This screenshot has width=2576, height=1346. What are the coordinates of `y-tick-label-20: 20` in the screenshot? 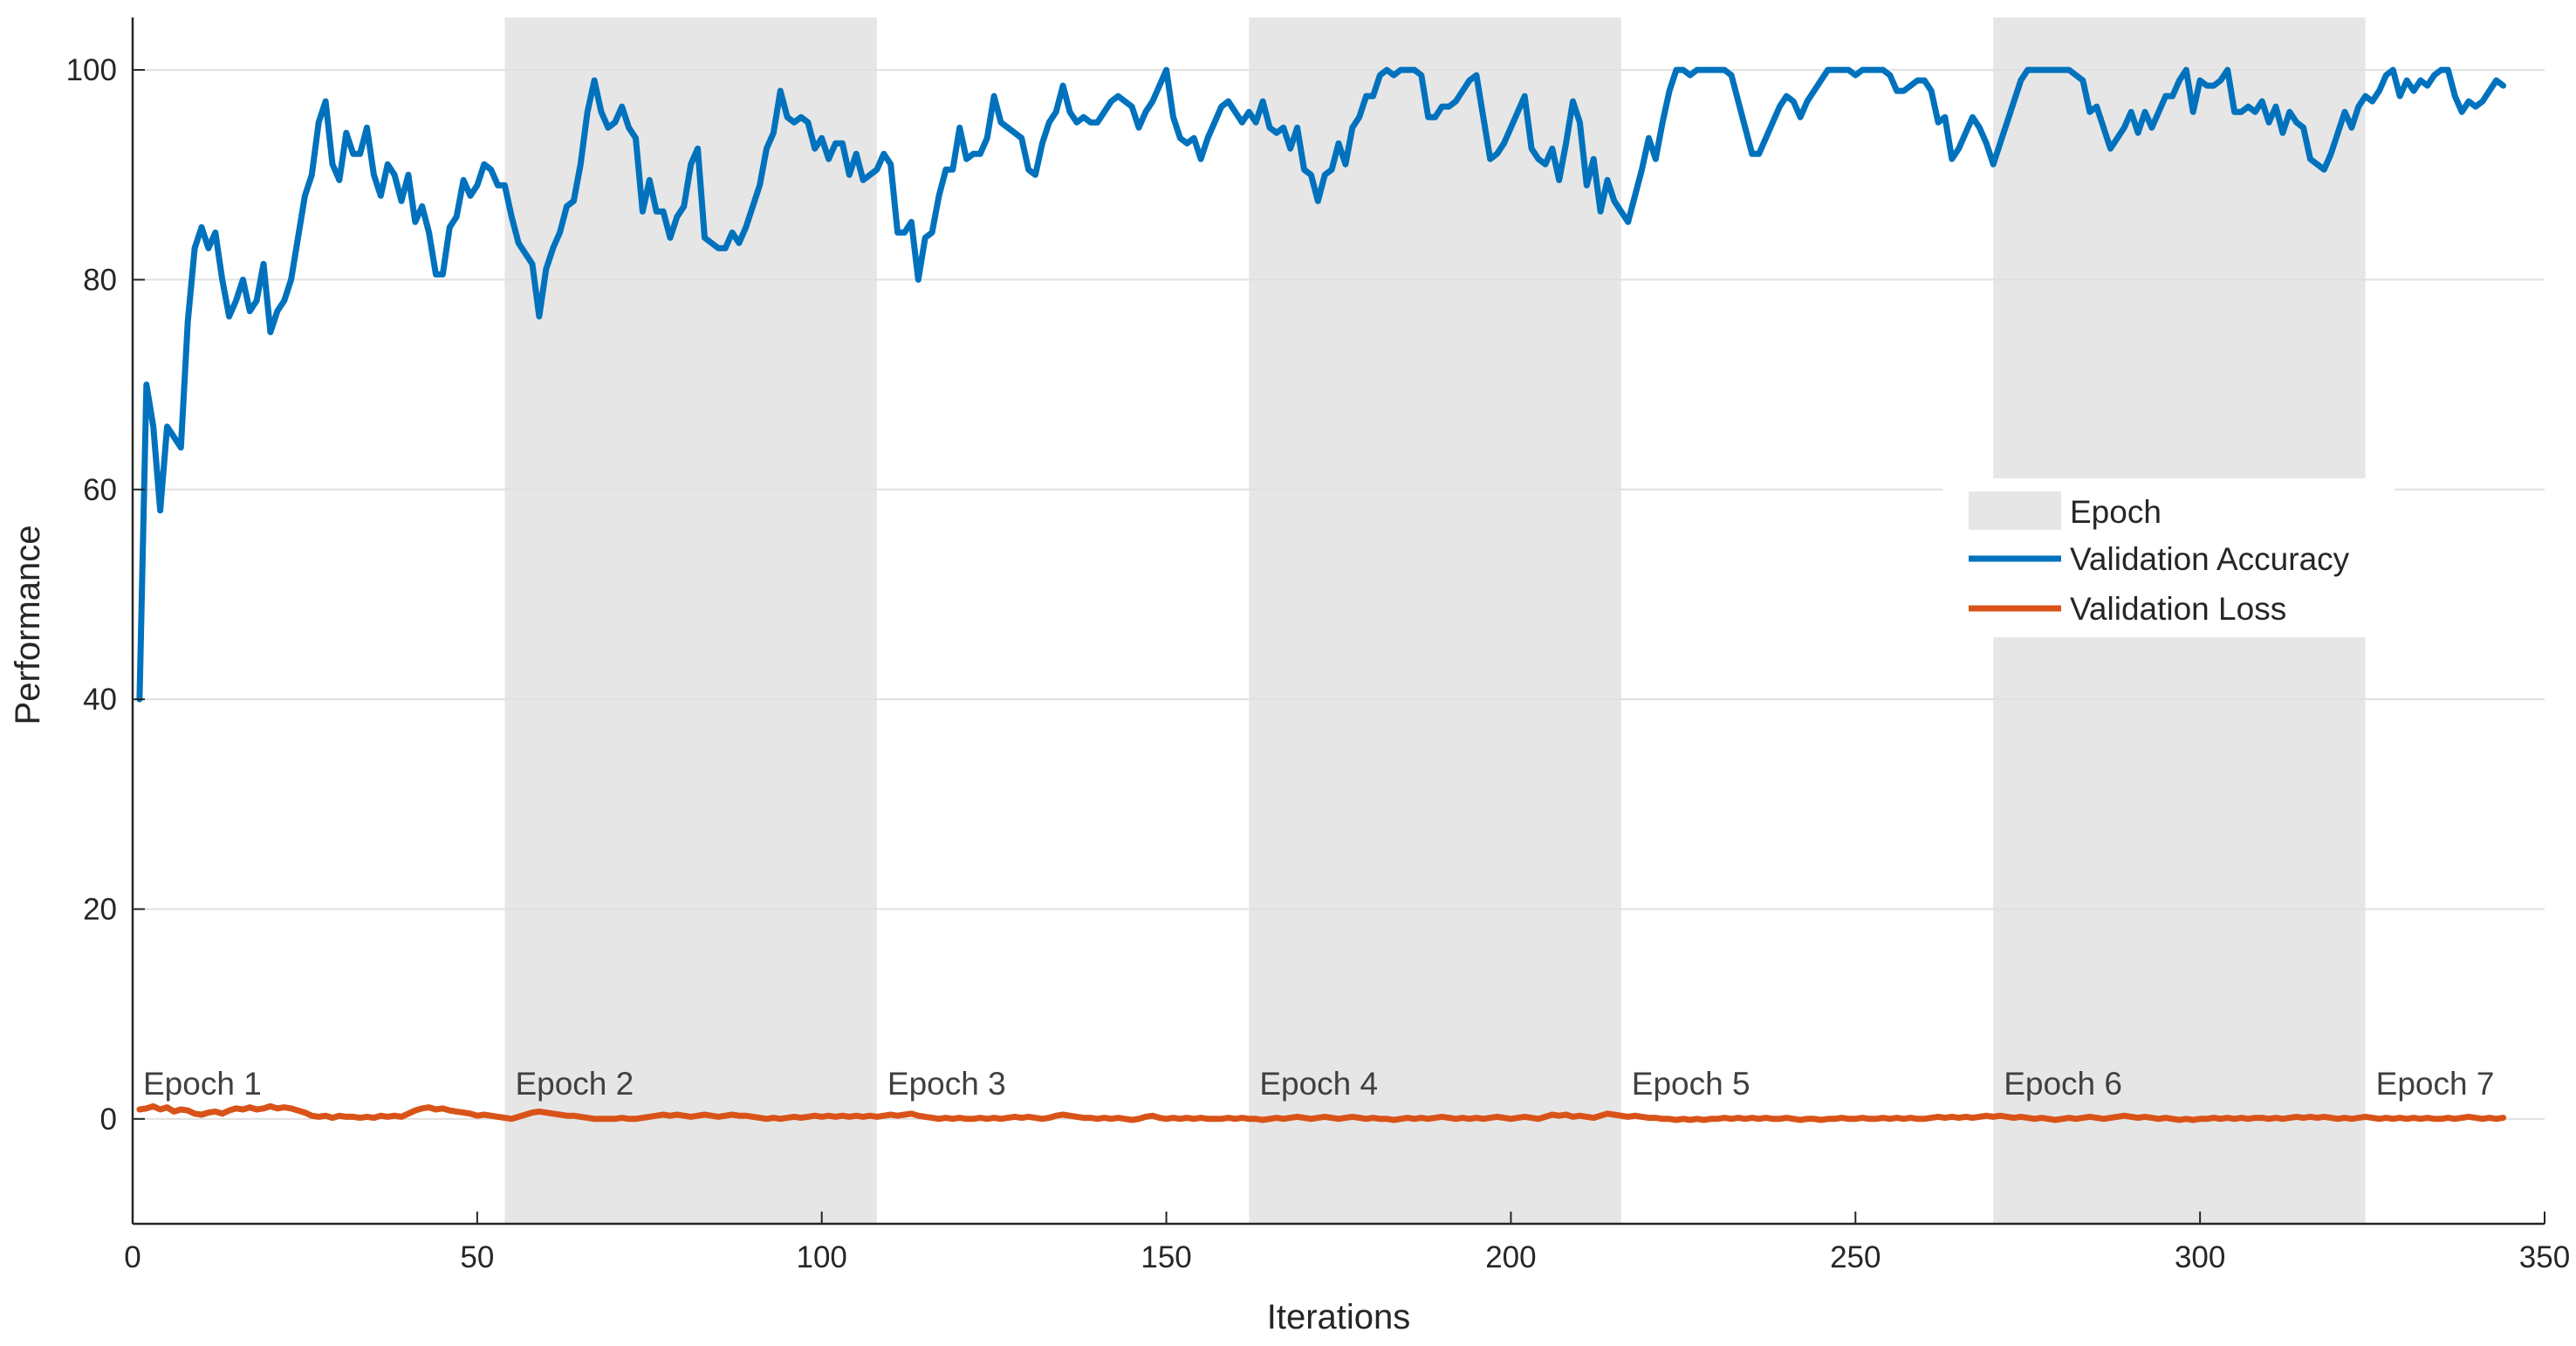 It's located at (100, 909).